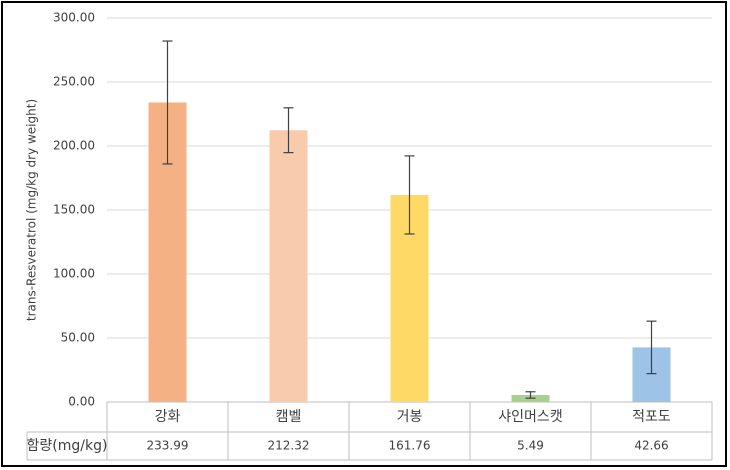 The width and height of the screenshot is (730, 470). I want to click on x-tick-label: 강화, so click(168, 417).